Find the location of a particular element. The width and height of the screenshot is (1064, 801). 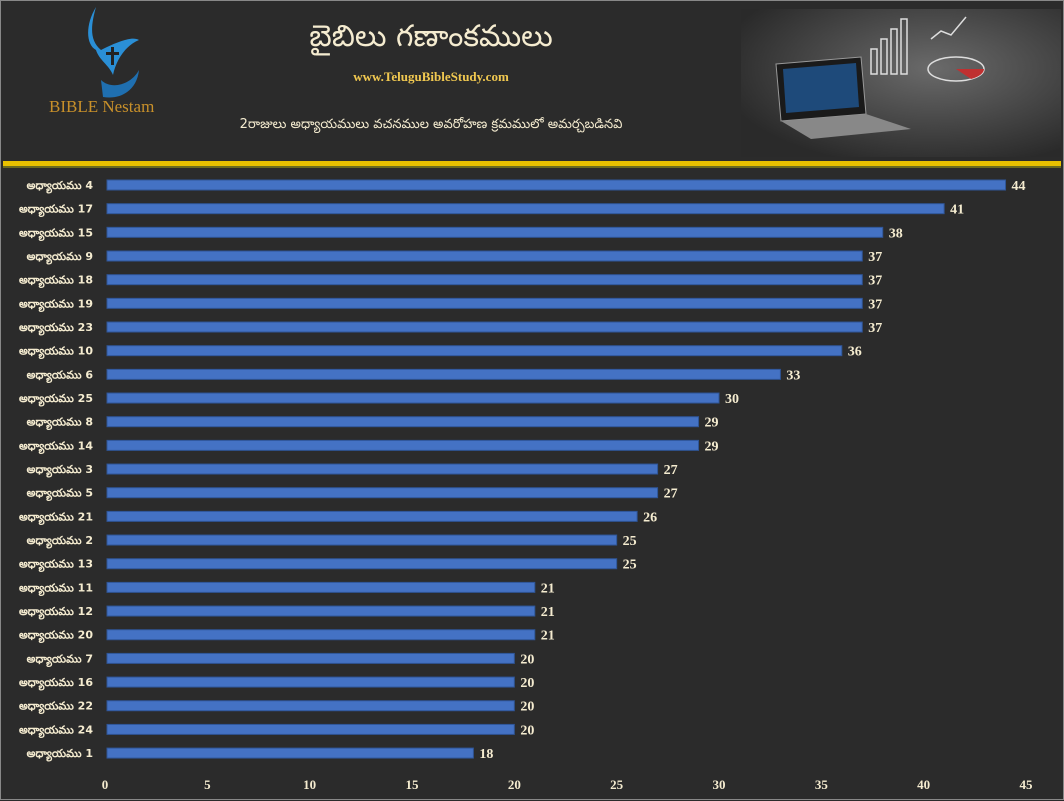

x-tick-label: 45 is located at coordinates (1027, 784).